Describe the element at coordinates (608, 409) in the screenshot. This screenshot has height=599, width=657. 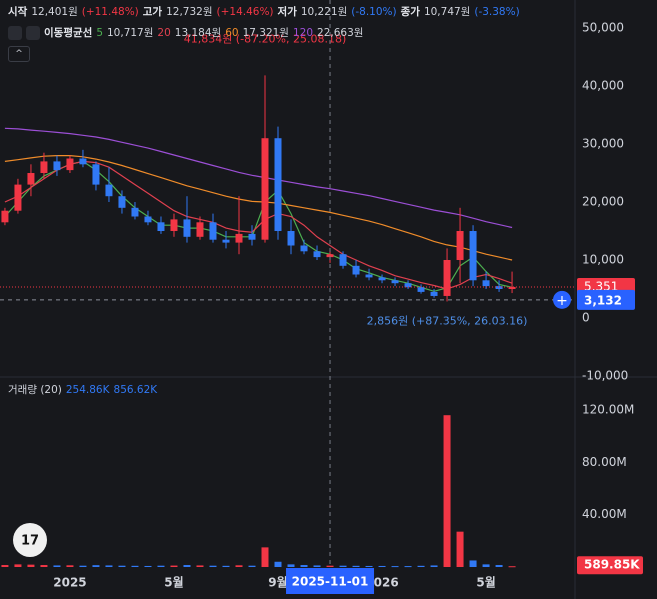
I see `y-tick-label: 120.00M` at that location.